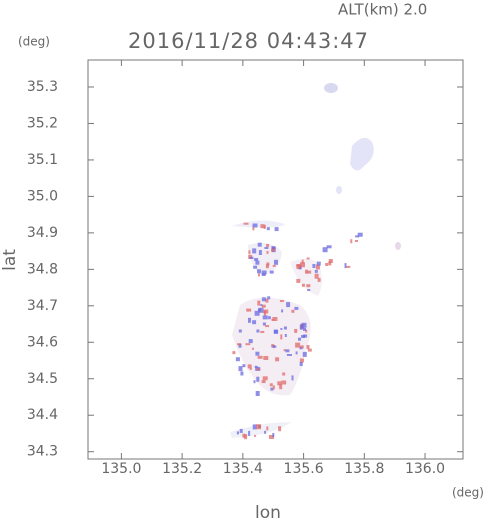 This screenshot has width=491, height=525. What do you see at coordinates (268, 512) in the screenshot?
I see `x-axis-label: lon` at bounding box center [268, 512].